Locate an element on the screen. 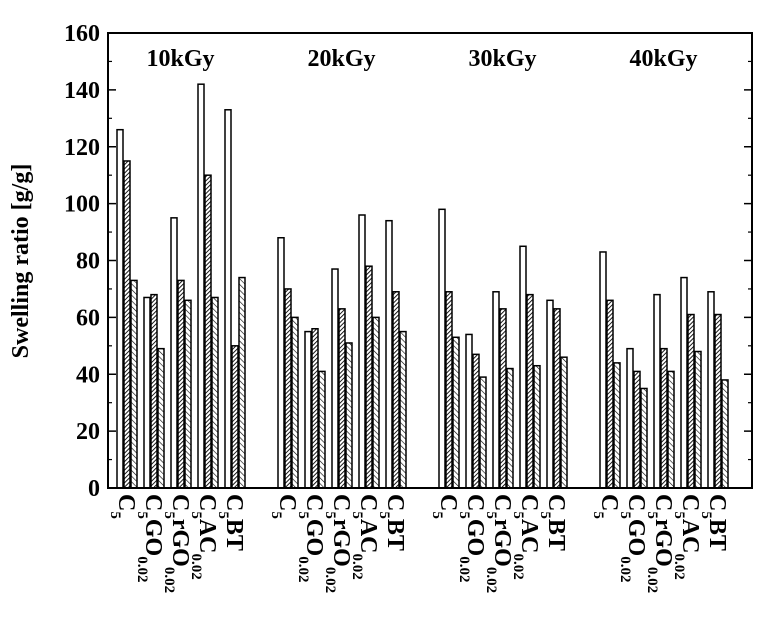 This screenshot has width=760, height=631. y-tick-label: 20 is located at coordinates (88, 432).